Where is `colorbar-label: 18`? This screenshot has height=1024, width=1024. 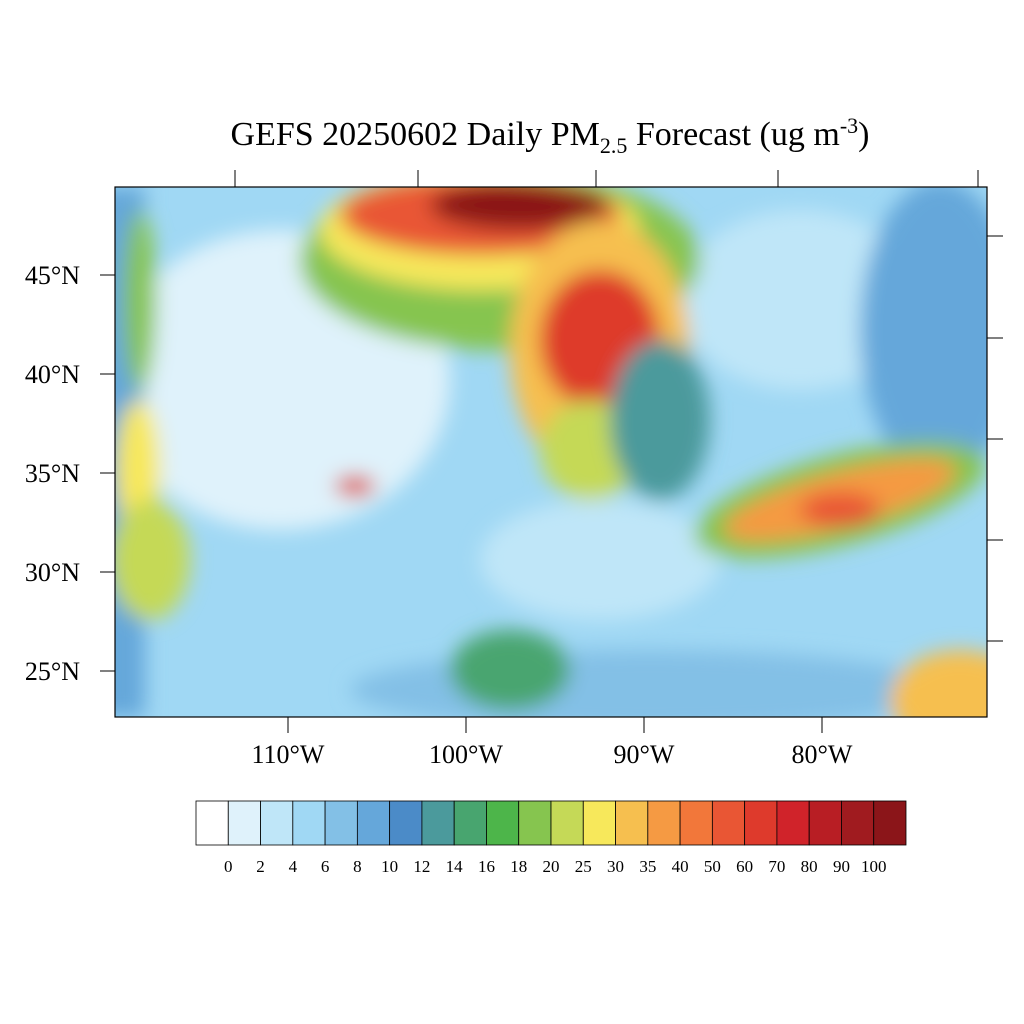 colorbar-label: 18 is located at coordinates (518, 866).